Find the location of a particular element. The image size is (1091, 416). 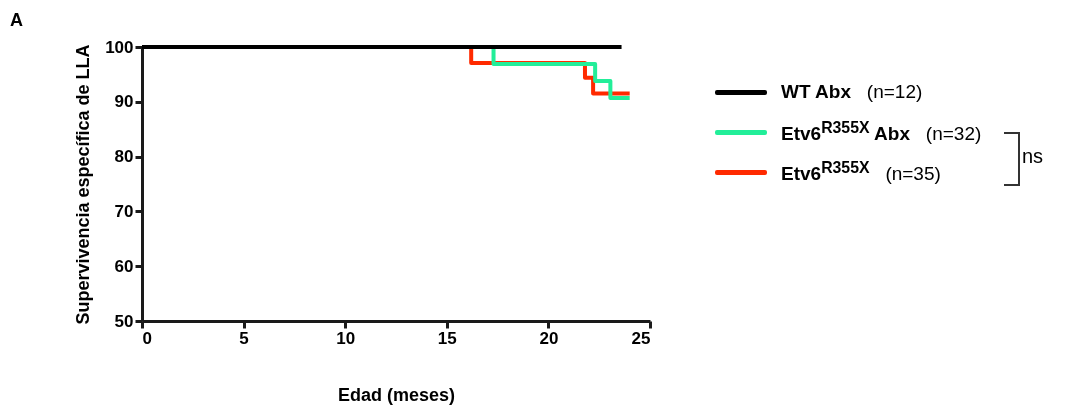

y-tick-label: 90 is located at coordinates (124, 102).